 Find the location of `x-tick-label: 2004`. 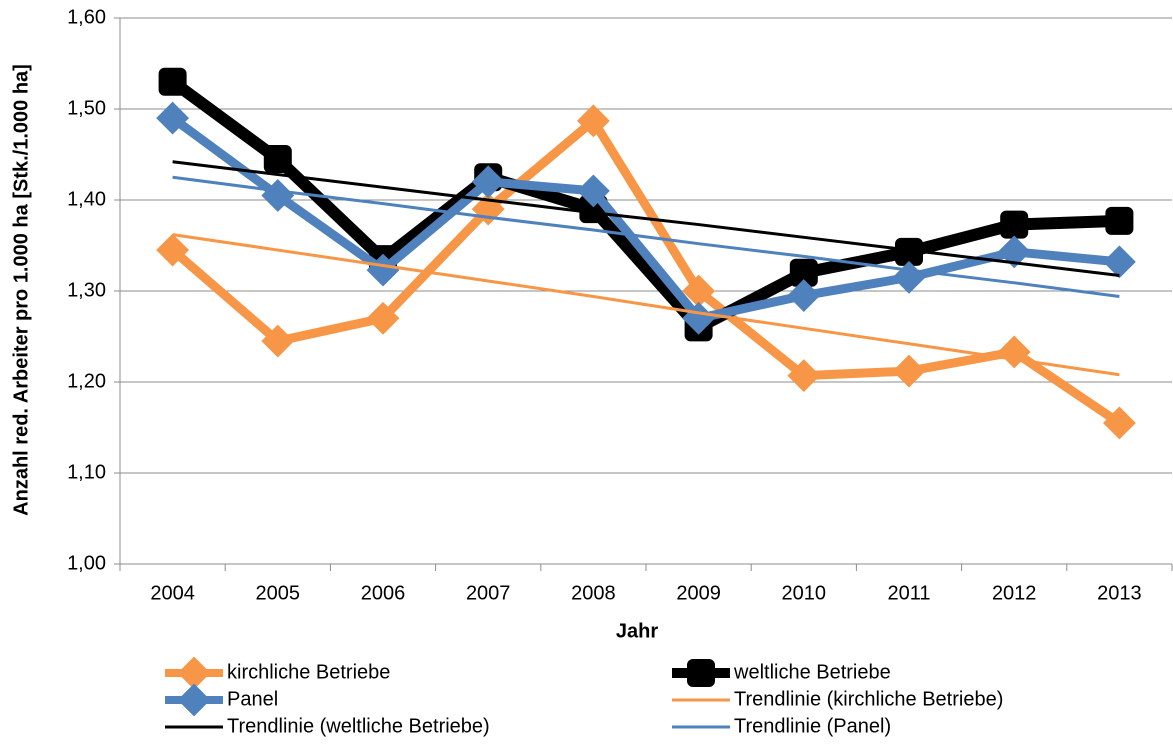

x-tick-label: 2004 is located at coordinates (172, 593).